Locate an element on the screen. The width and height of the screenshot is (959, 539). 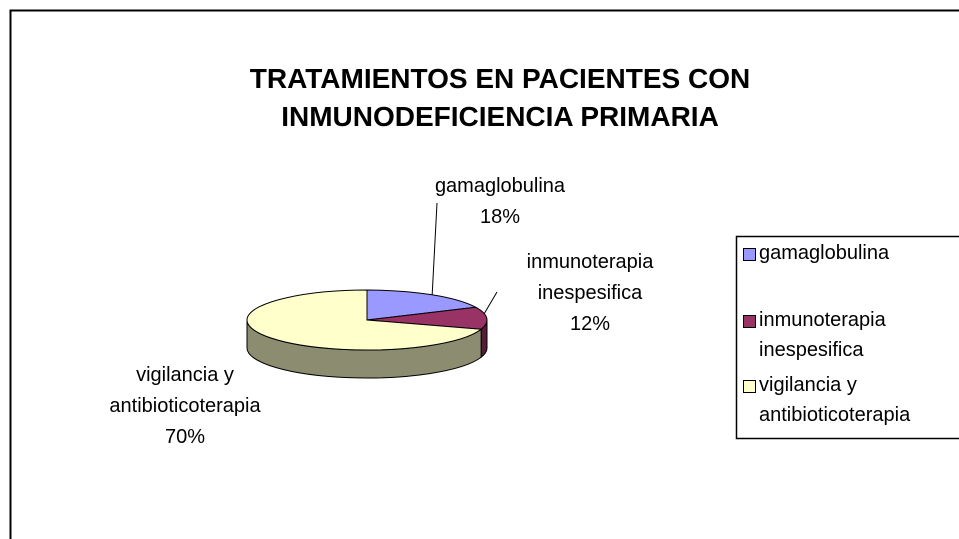
data-label-value: 12% is located at coordinates (590, 324).